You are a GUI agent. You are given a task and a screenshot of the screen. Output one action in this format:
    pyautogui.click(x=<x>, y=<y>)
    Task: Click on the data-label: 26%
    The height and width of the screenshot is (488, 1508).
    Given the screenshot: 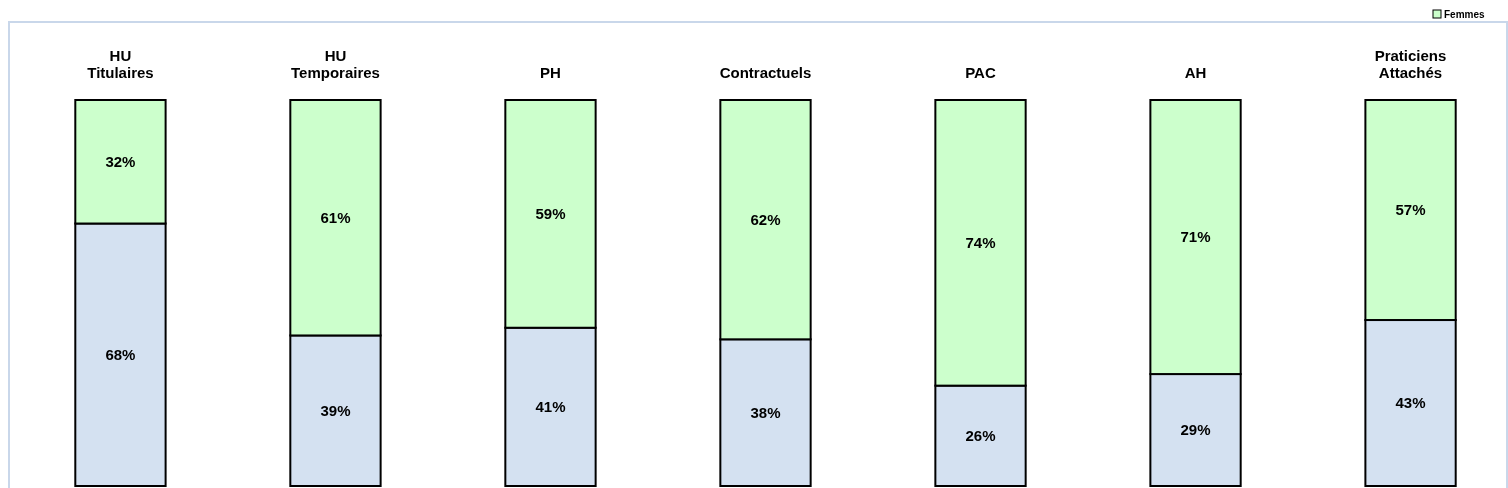 What is the action you would take?
    pyautogui.click(x=980, y=435)
    